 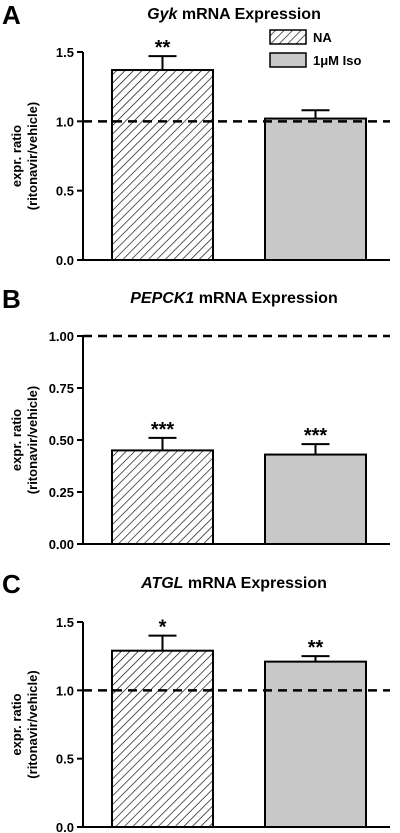 What do you see at coordinates (288, 37) in the screenshot?
I see `legend-swatch-na` at bounding box center [288, 37].